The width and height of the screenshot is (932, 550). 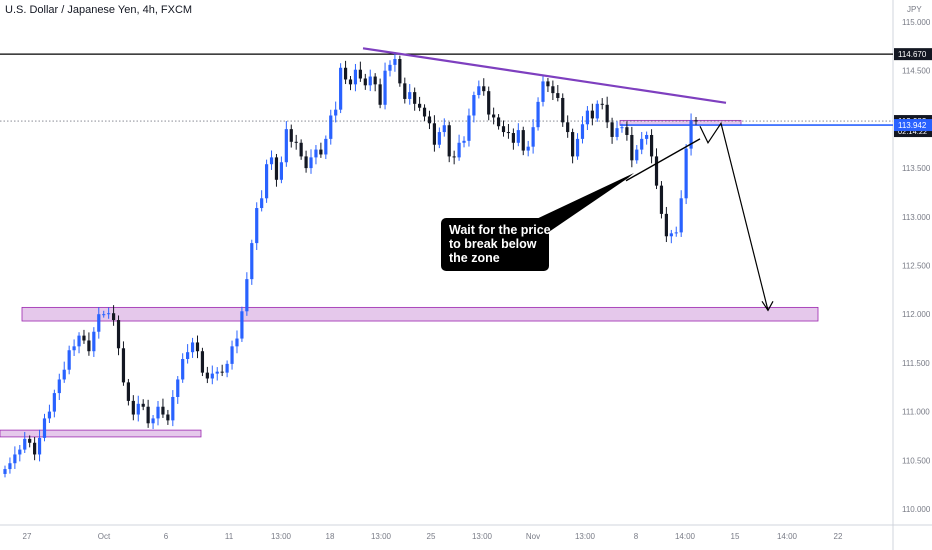 What do you see at coordinates (916, 460) in the screenshot?
I see `price-tick-label: 110.500` at bounding box center [916, 460].